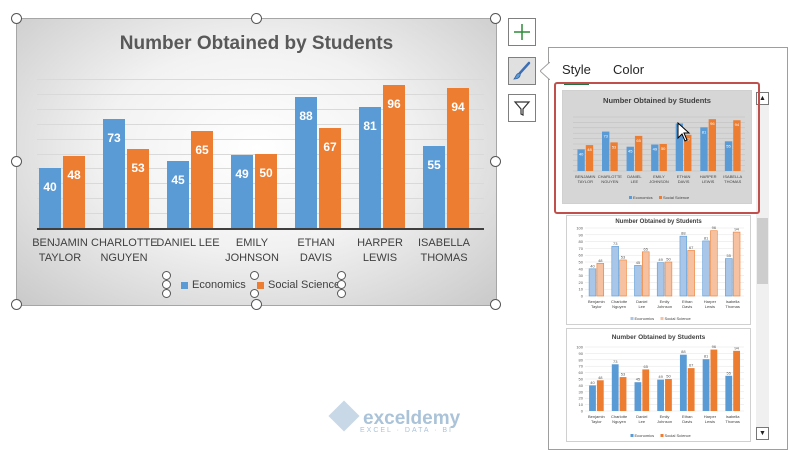  I want to click on category-label: BENJAMIN TAYLOR, so click(60, 250).